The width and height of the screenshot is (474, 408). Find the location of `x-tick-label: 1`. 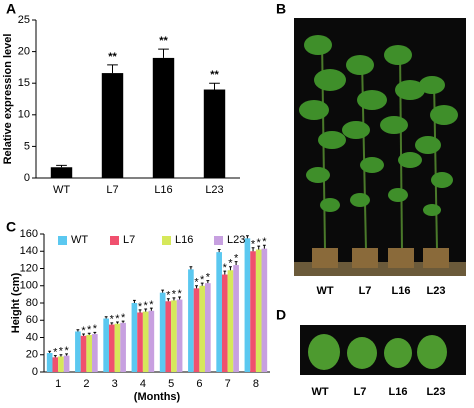

x-tick-label: 1 is located at coordinates (58, 384).